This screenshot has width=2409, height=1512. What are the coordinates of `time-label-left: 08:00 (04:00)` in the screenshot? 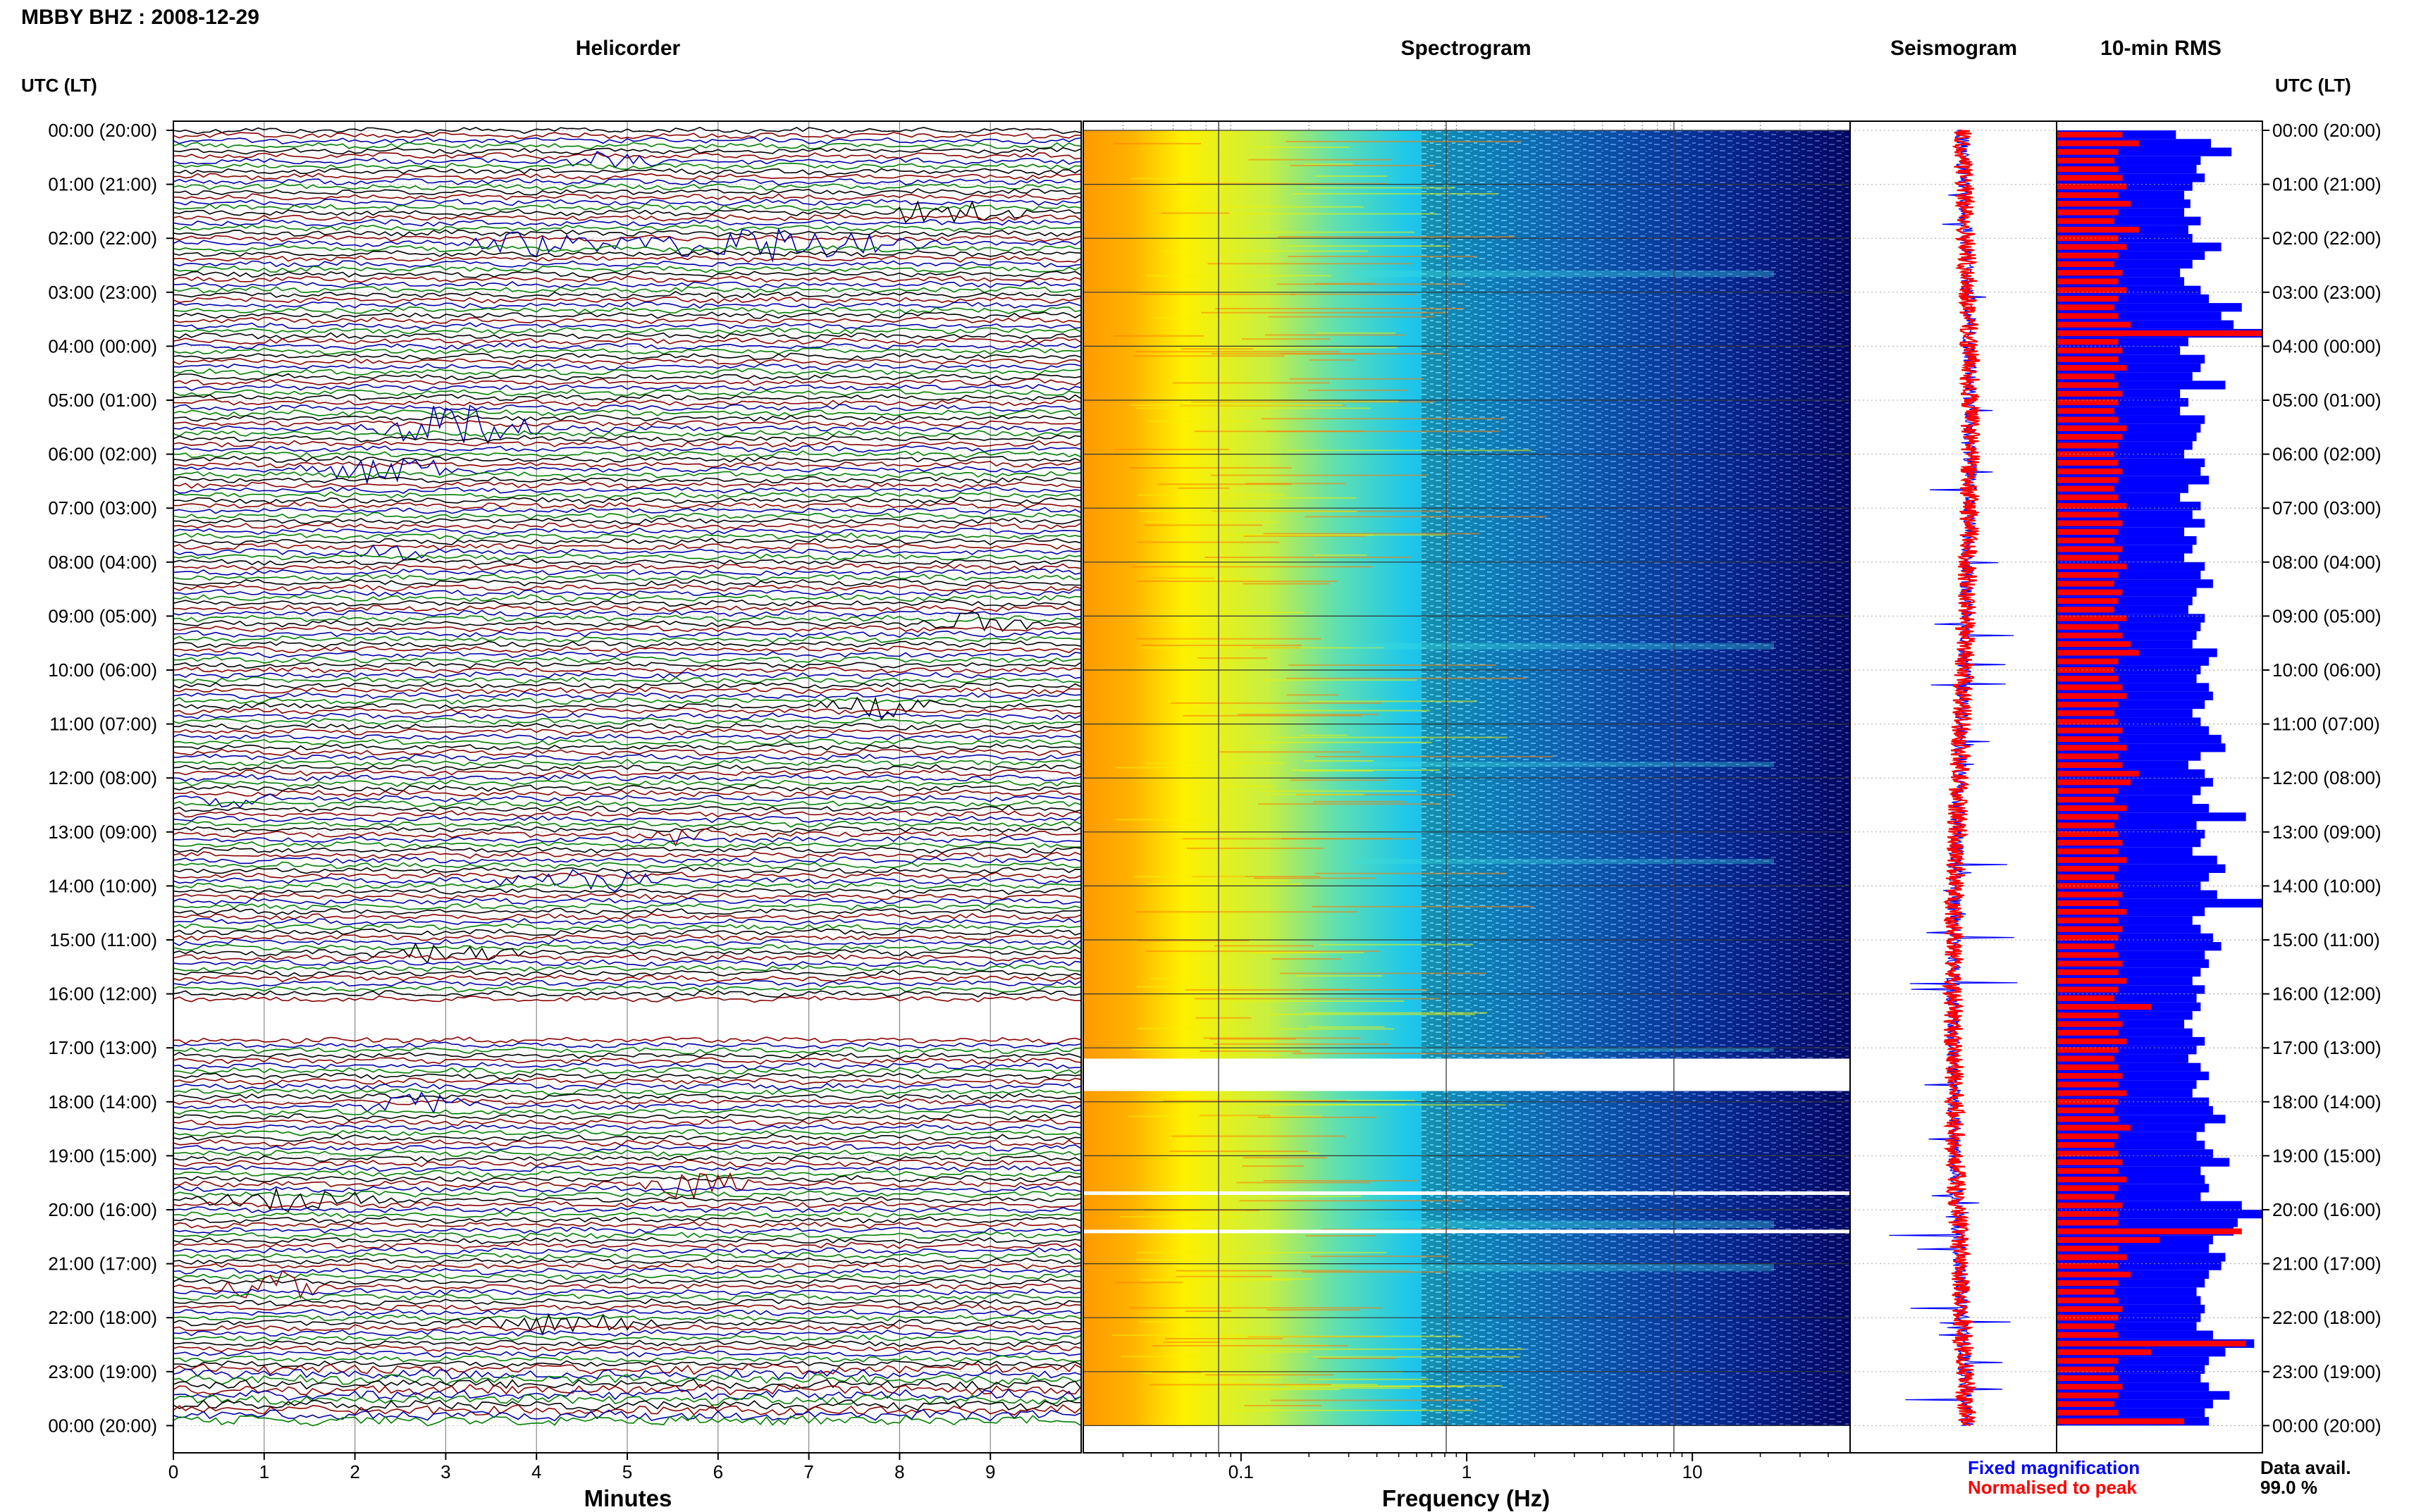 It's located at (102, 562).